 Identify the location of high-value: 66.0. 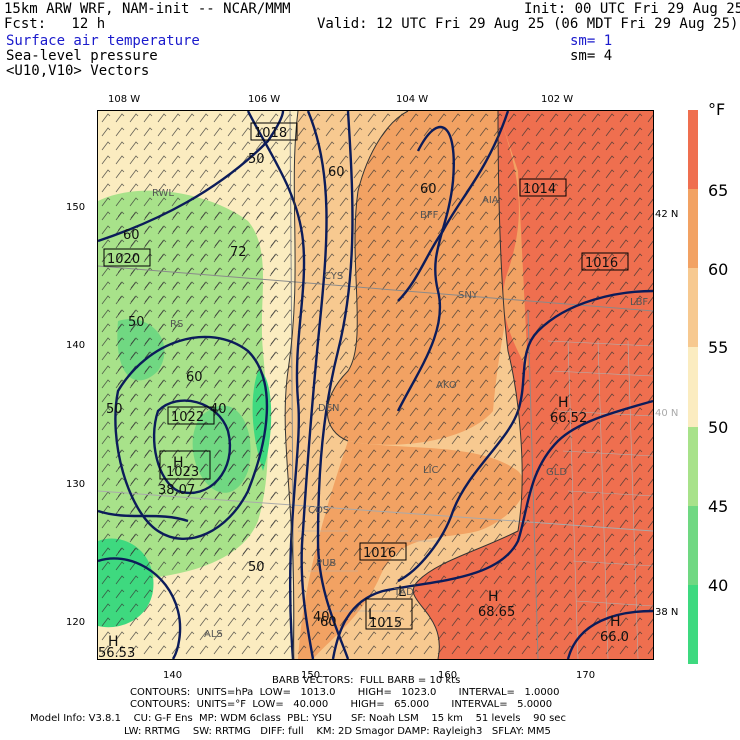
(614, 637).